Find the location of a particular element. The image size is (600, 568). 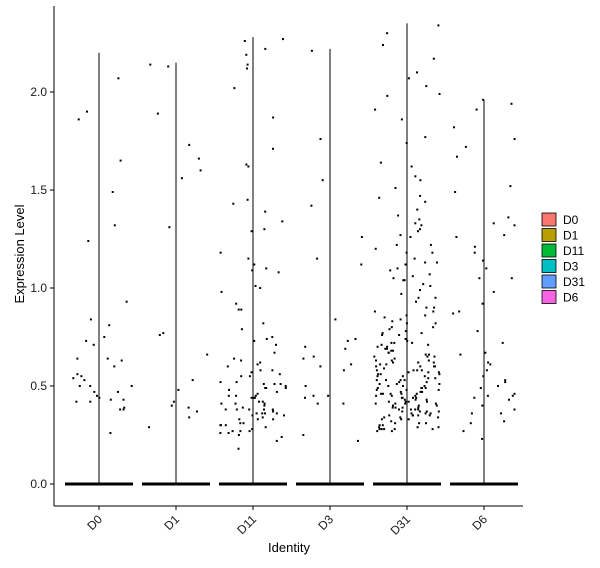

x-tick-label-d0: D0 is located at coordinates (94, 522).